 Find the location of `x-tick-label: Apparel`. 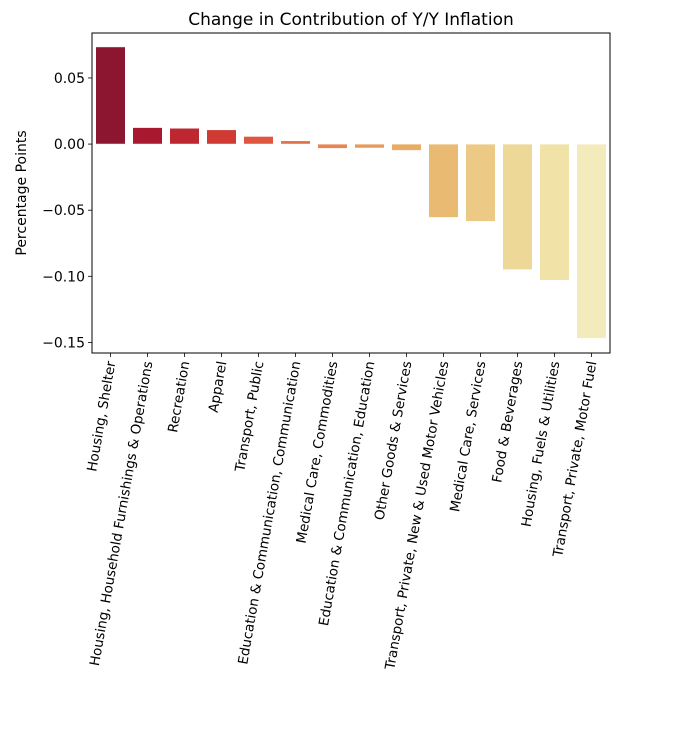

x-tick-label: Apparel is located at coordinates (218, 387).